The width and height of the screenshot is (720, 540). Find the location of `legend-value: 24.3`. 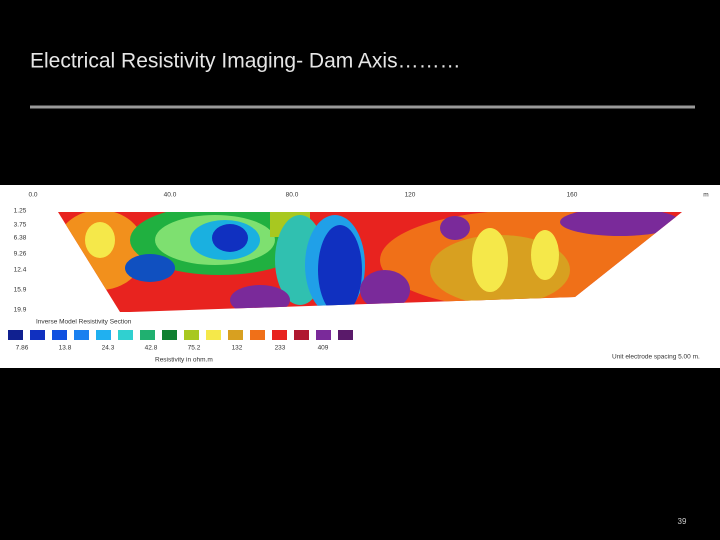

legend-value: 24.3 is located at coordinates (108, 348).